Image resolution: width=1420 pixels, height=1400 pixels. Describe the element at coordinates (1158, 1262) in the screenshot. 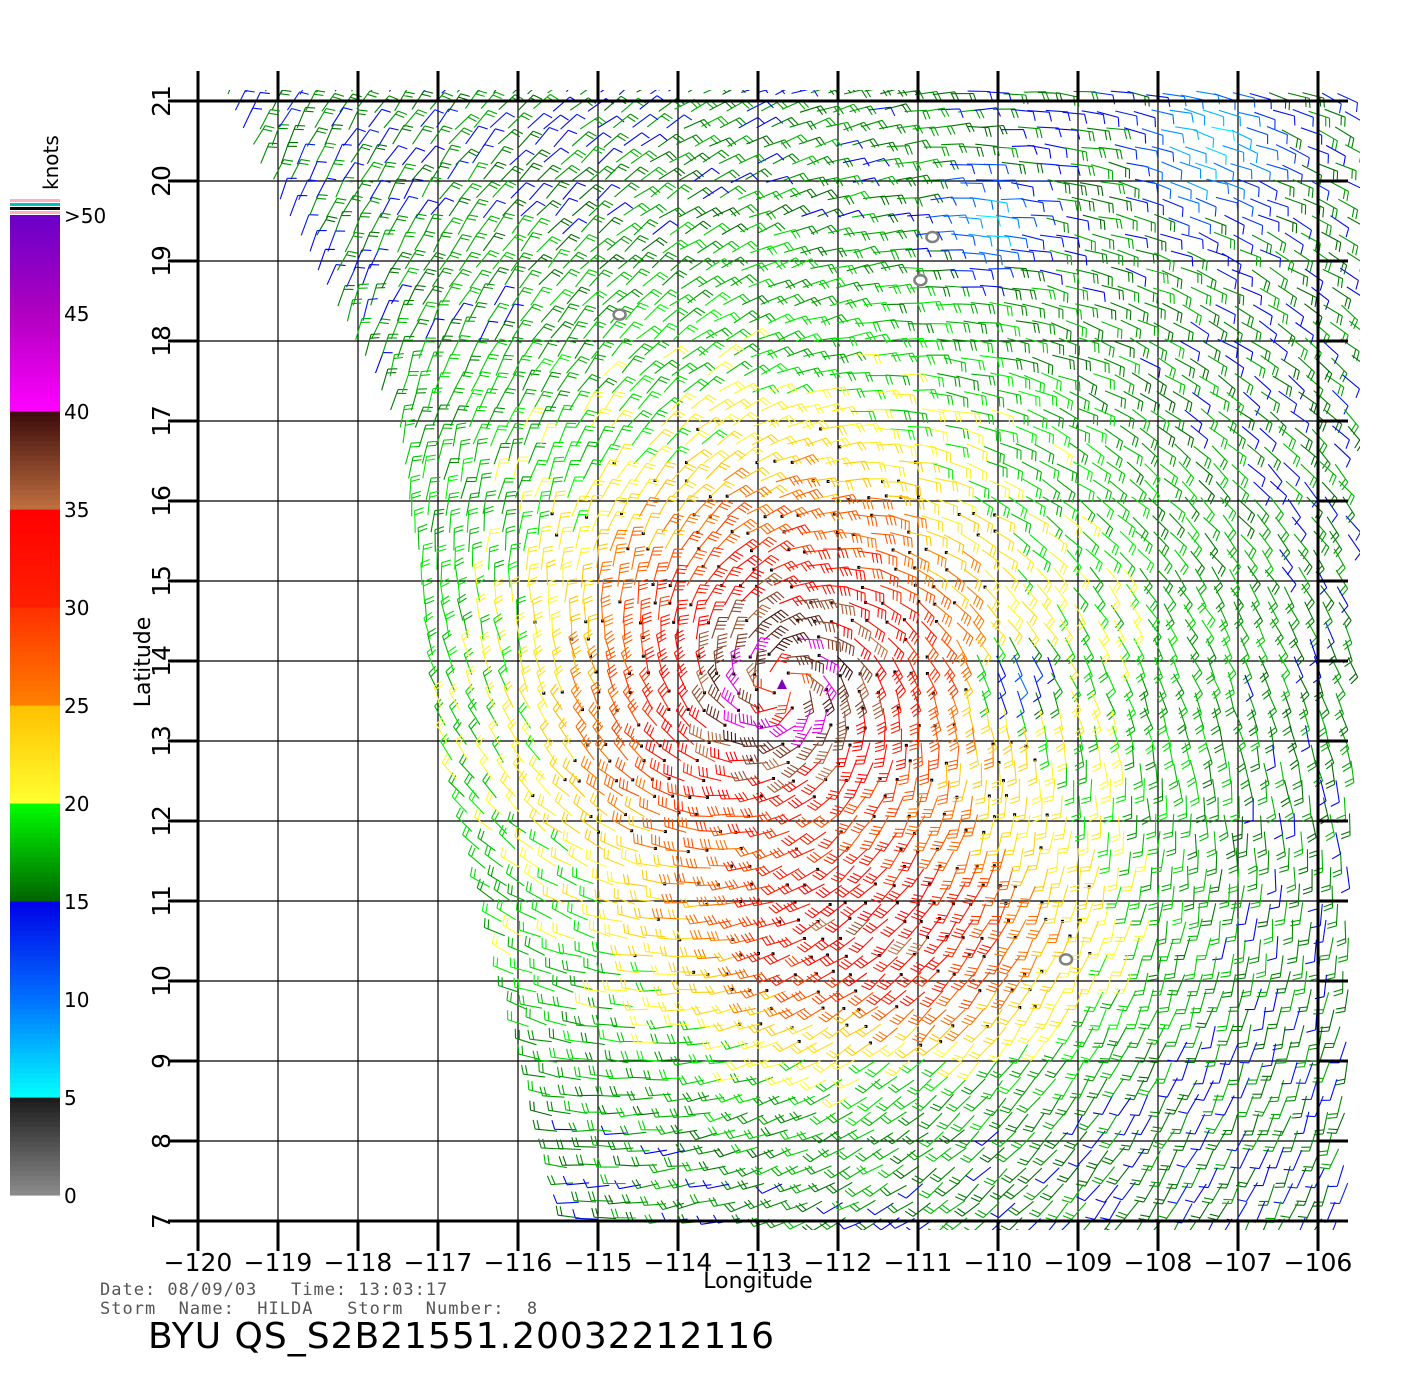

I see `longitude-tick-label: −108` at that location.